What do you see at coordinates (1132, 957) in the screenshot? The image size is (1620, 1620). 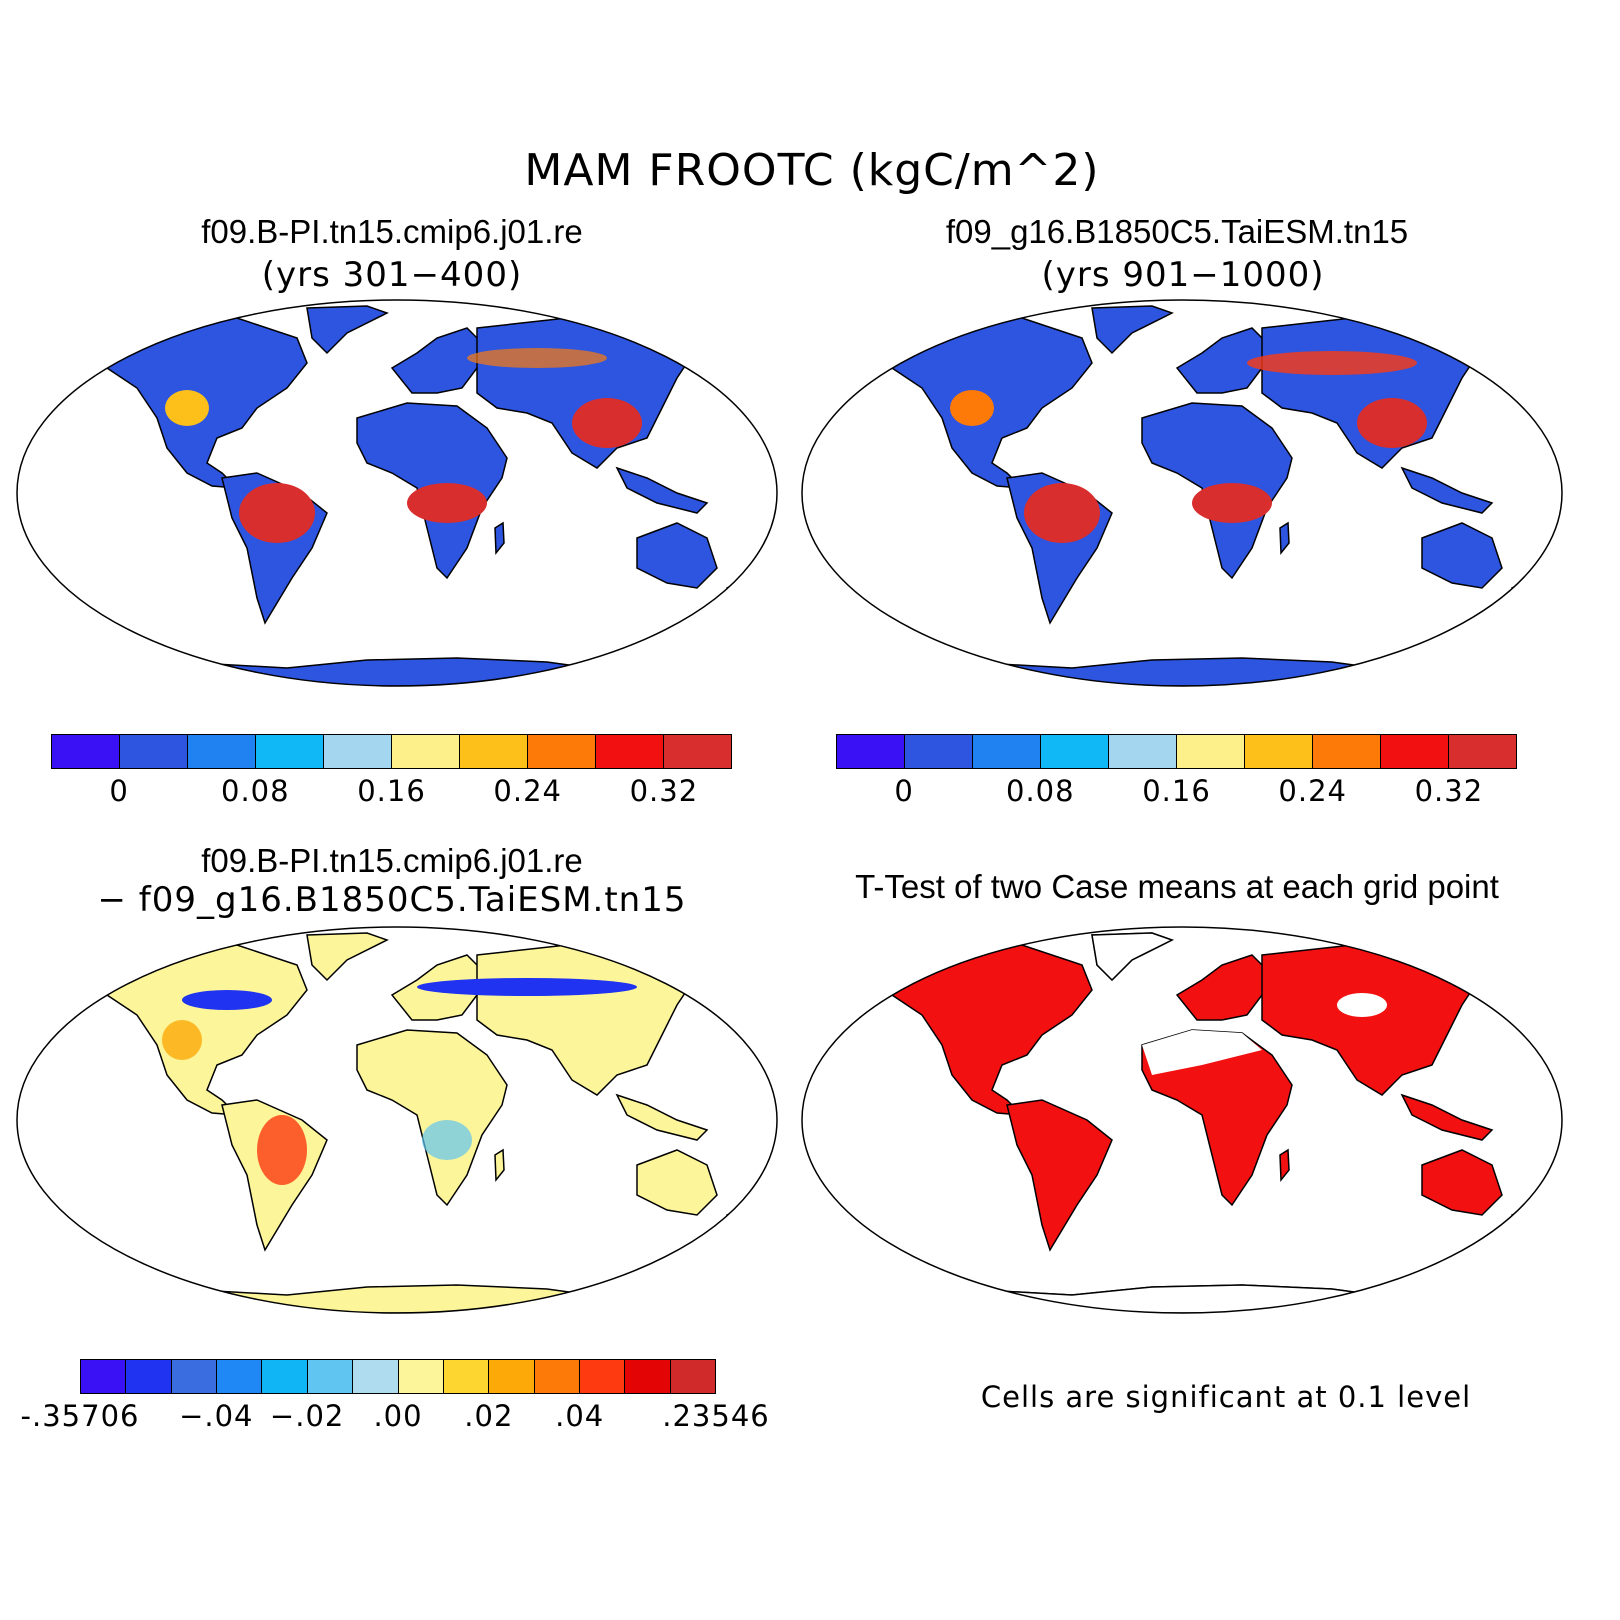 I see `greenland-not-significant` at bounding box center [1132, 957].